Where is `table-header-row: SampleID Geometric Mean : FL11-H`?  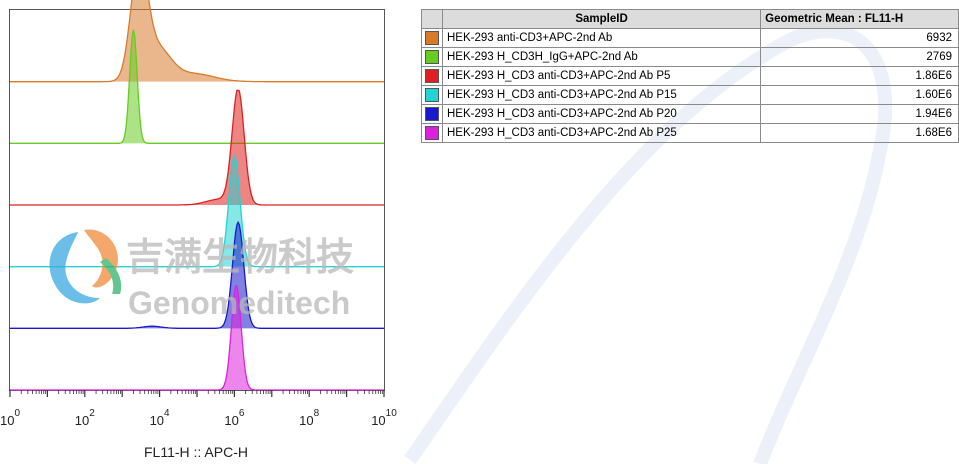
table-header-row: SampleID Geometric Mean : FL11-H is located at coordinates (690, 19).